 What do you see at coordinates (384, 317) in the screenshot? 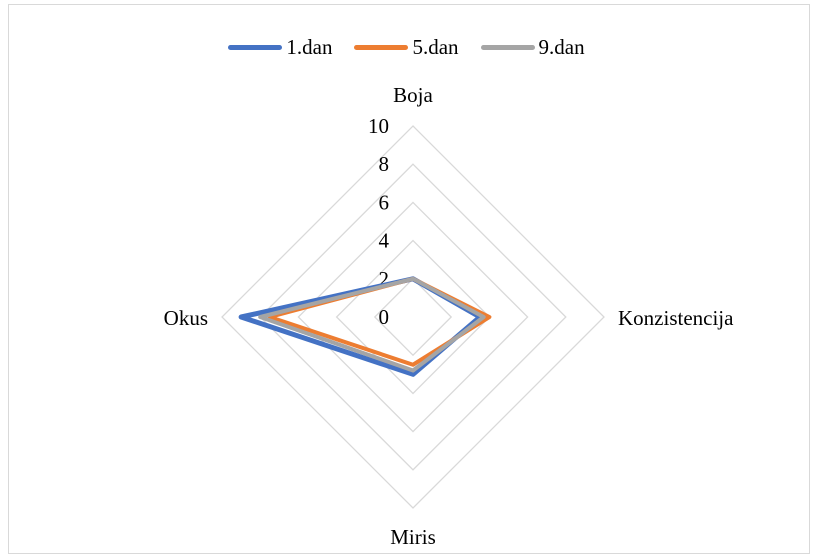
I see `tick-label-0: 0` at bounding box center [384, 317].